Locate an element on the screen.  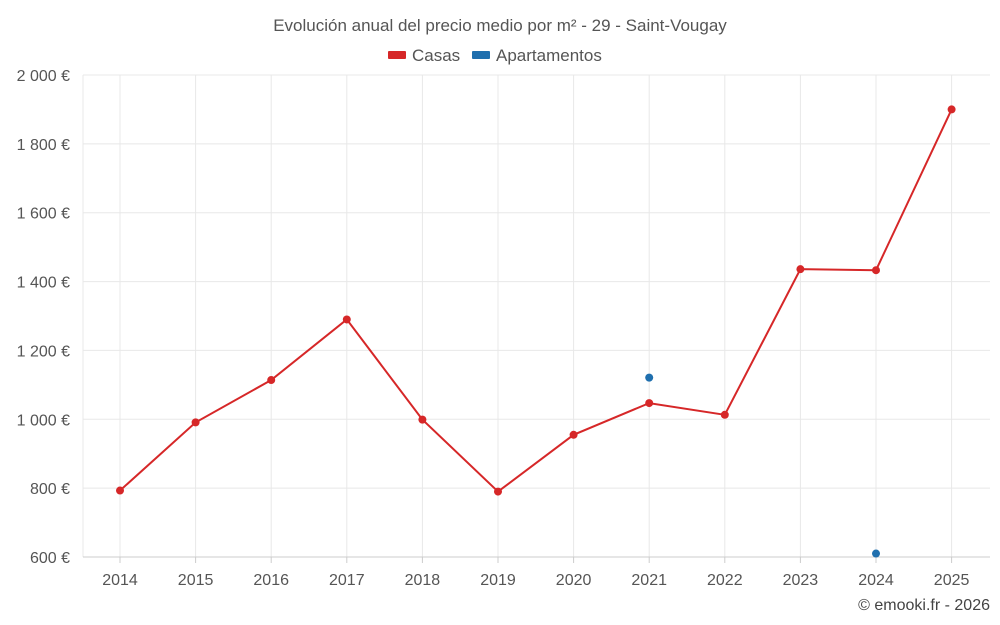
y-tick-label: 2 000 € is located at coordinates (43, 76).